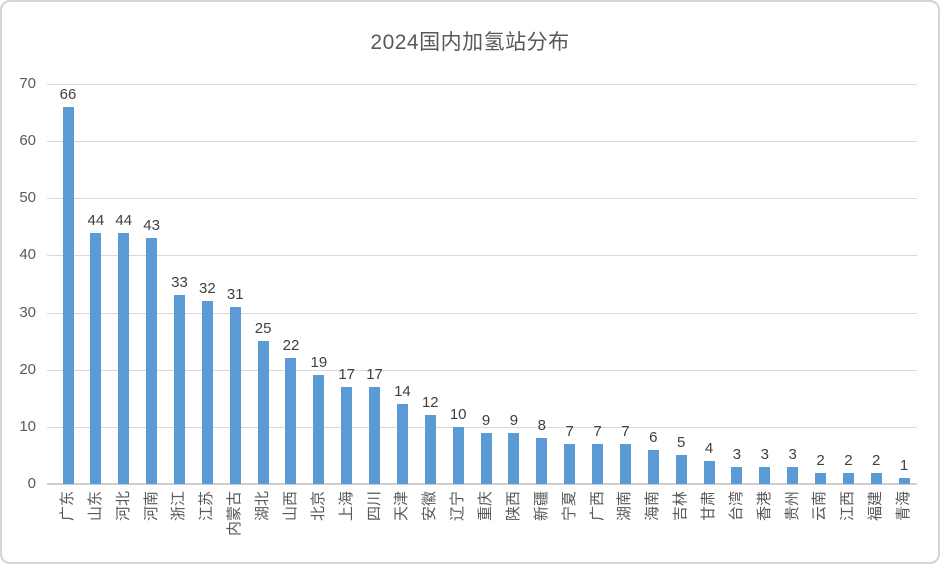 This screenshot has height=566, width=940. What do you see at coordinates (402, 391) in the screenshot?
I see `data-label: 14` at bounding box center [402, 391].